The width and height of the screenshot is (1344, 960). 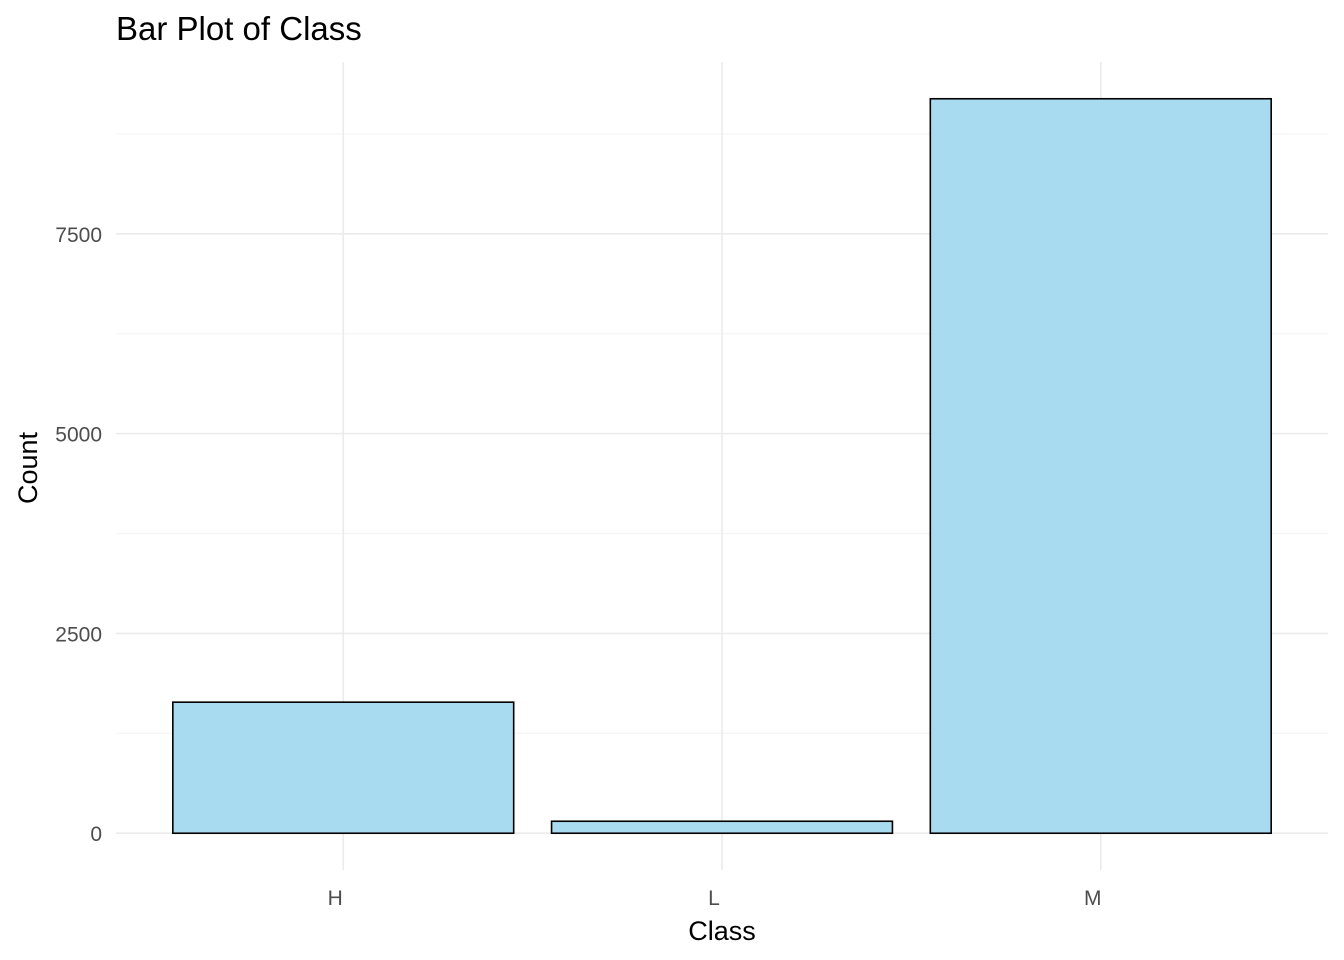 What do you see at coordinates (722, 931) in the screenshot?
I see `x-axis-title: Class` at bounding box center [722, 931].